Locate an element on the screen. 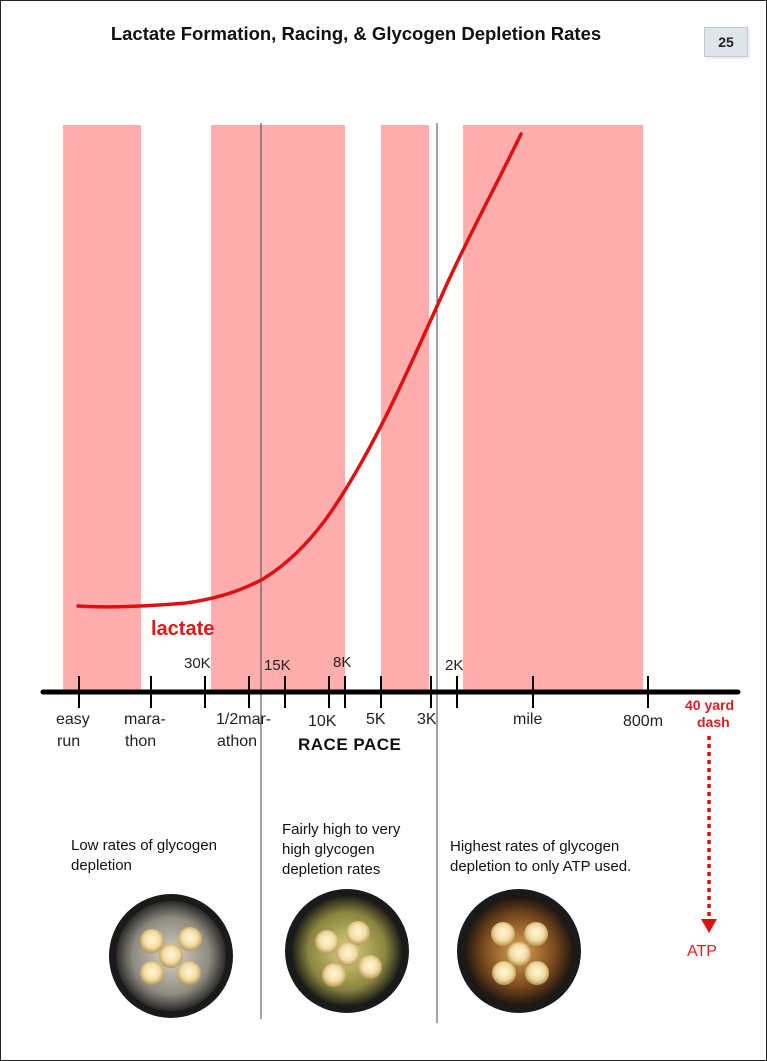  label-easy: easy is located at coordinates (73, 719).